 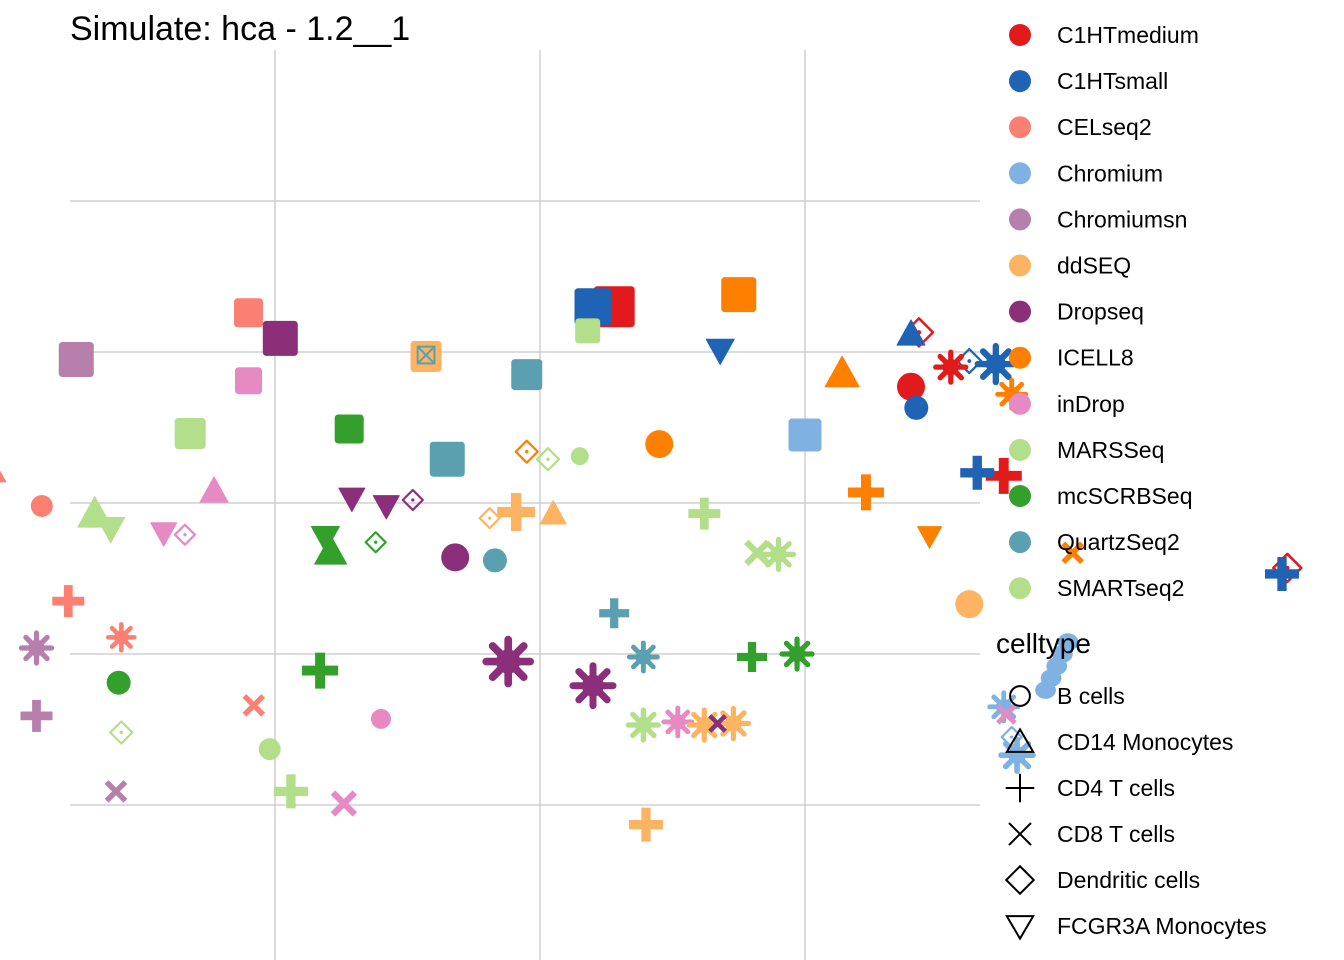 What do you see at coordinates (1116, 834) in the screenshot?
I see `legend-shape-label: CD8 T cells` at bounding box center [1116, 834].